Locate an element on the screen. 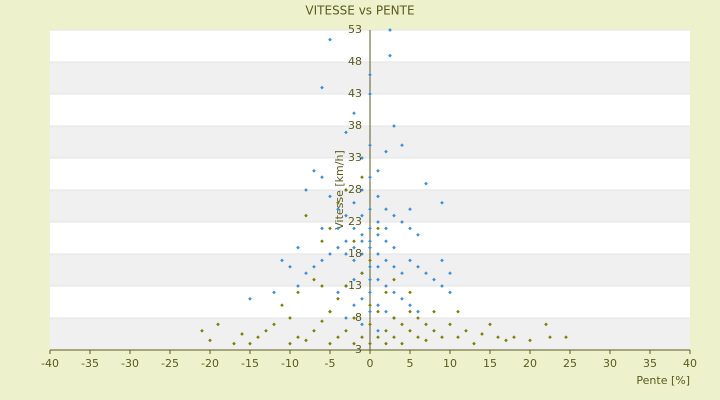  y-tick-label: 3 is located at coordinates (358, 349).